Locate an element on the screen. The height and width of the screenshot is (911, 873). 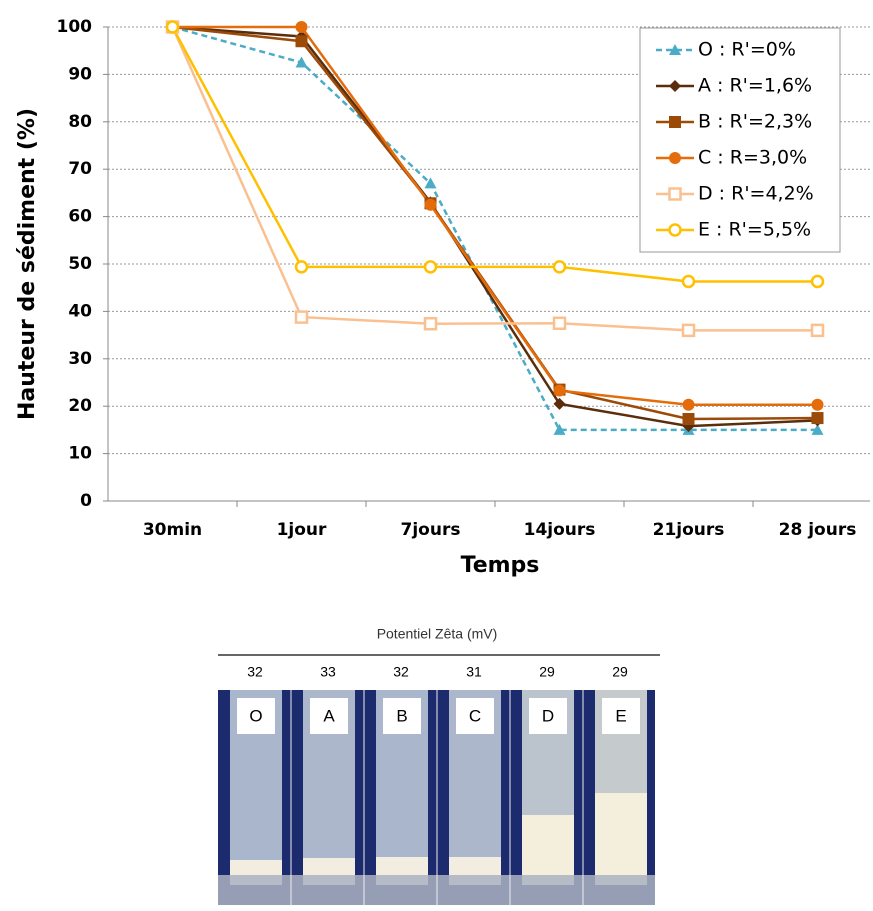
zeta-value: 33 is located at coordinates (328, 672).